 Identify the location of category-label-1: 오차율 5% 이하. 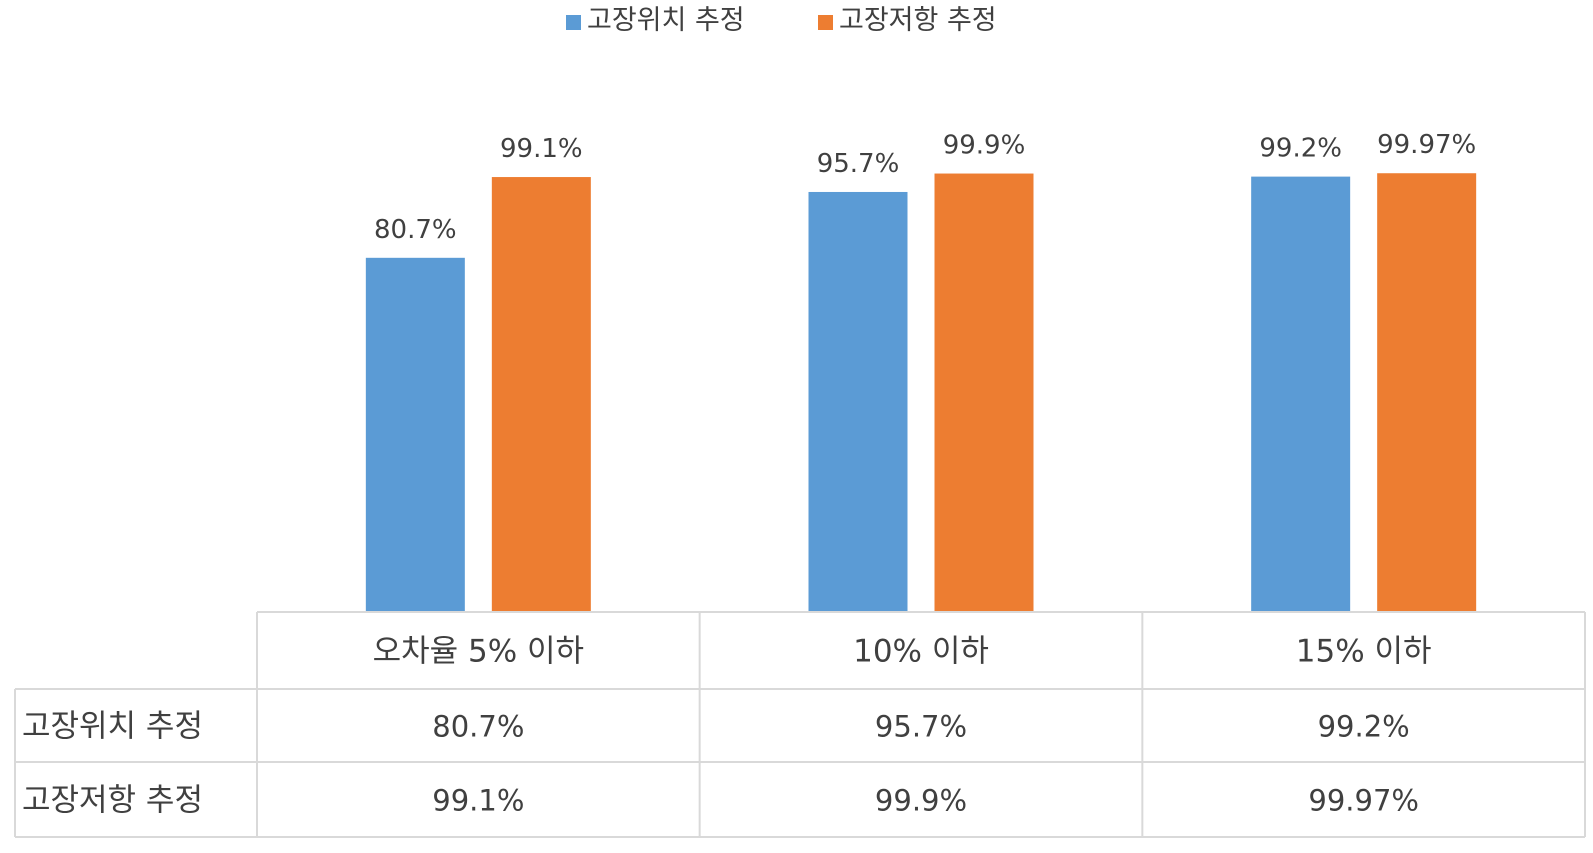
(479, 652).